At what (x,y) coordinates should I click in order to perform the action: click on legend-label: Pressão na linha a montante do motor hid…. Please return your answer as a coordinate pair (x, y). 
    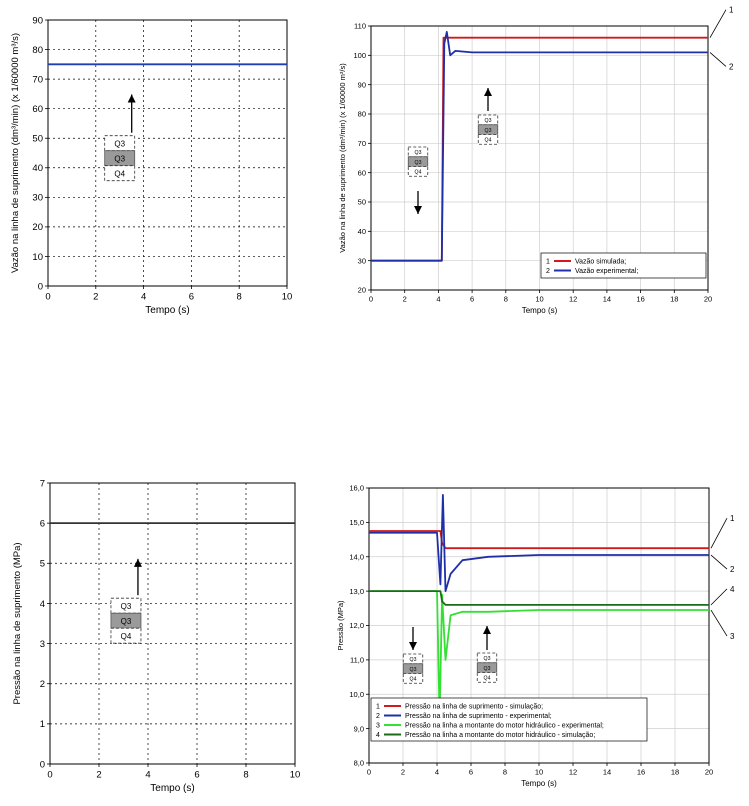
    Looking at the image, I should click on (504, 726).